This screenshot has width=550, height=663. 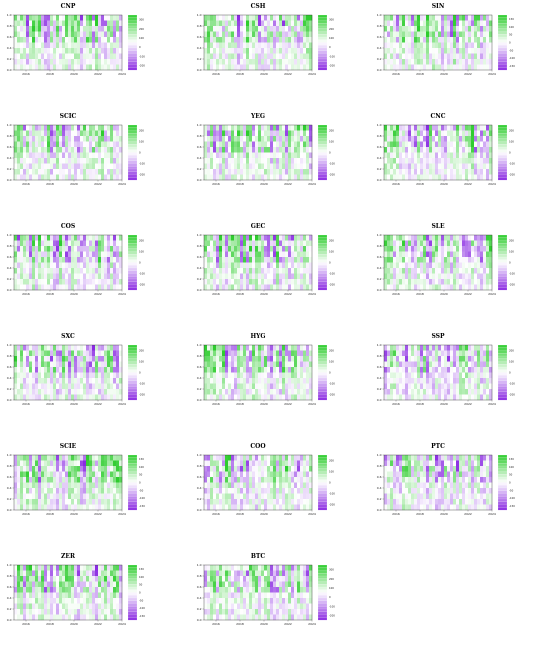 What do you see at coordinates (9, 15) in the screenshot?
I see `y-tick-label: 1.0` at bounding box center [9, 15].